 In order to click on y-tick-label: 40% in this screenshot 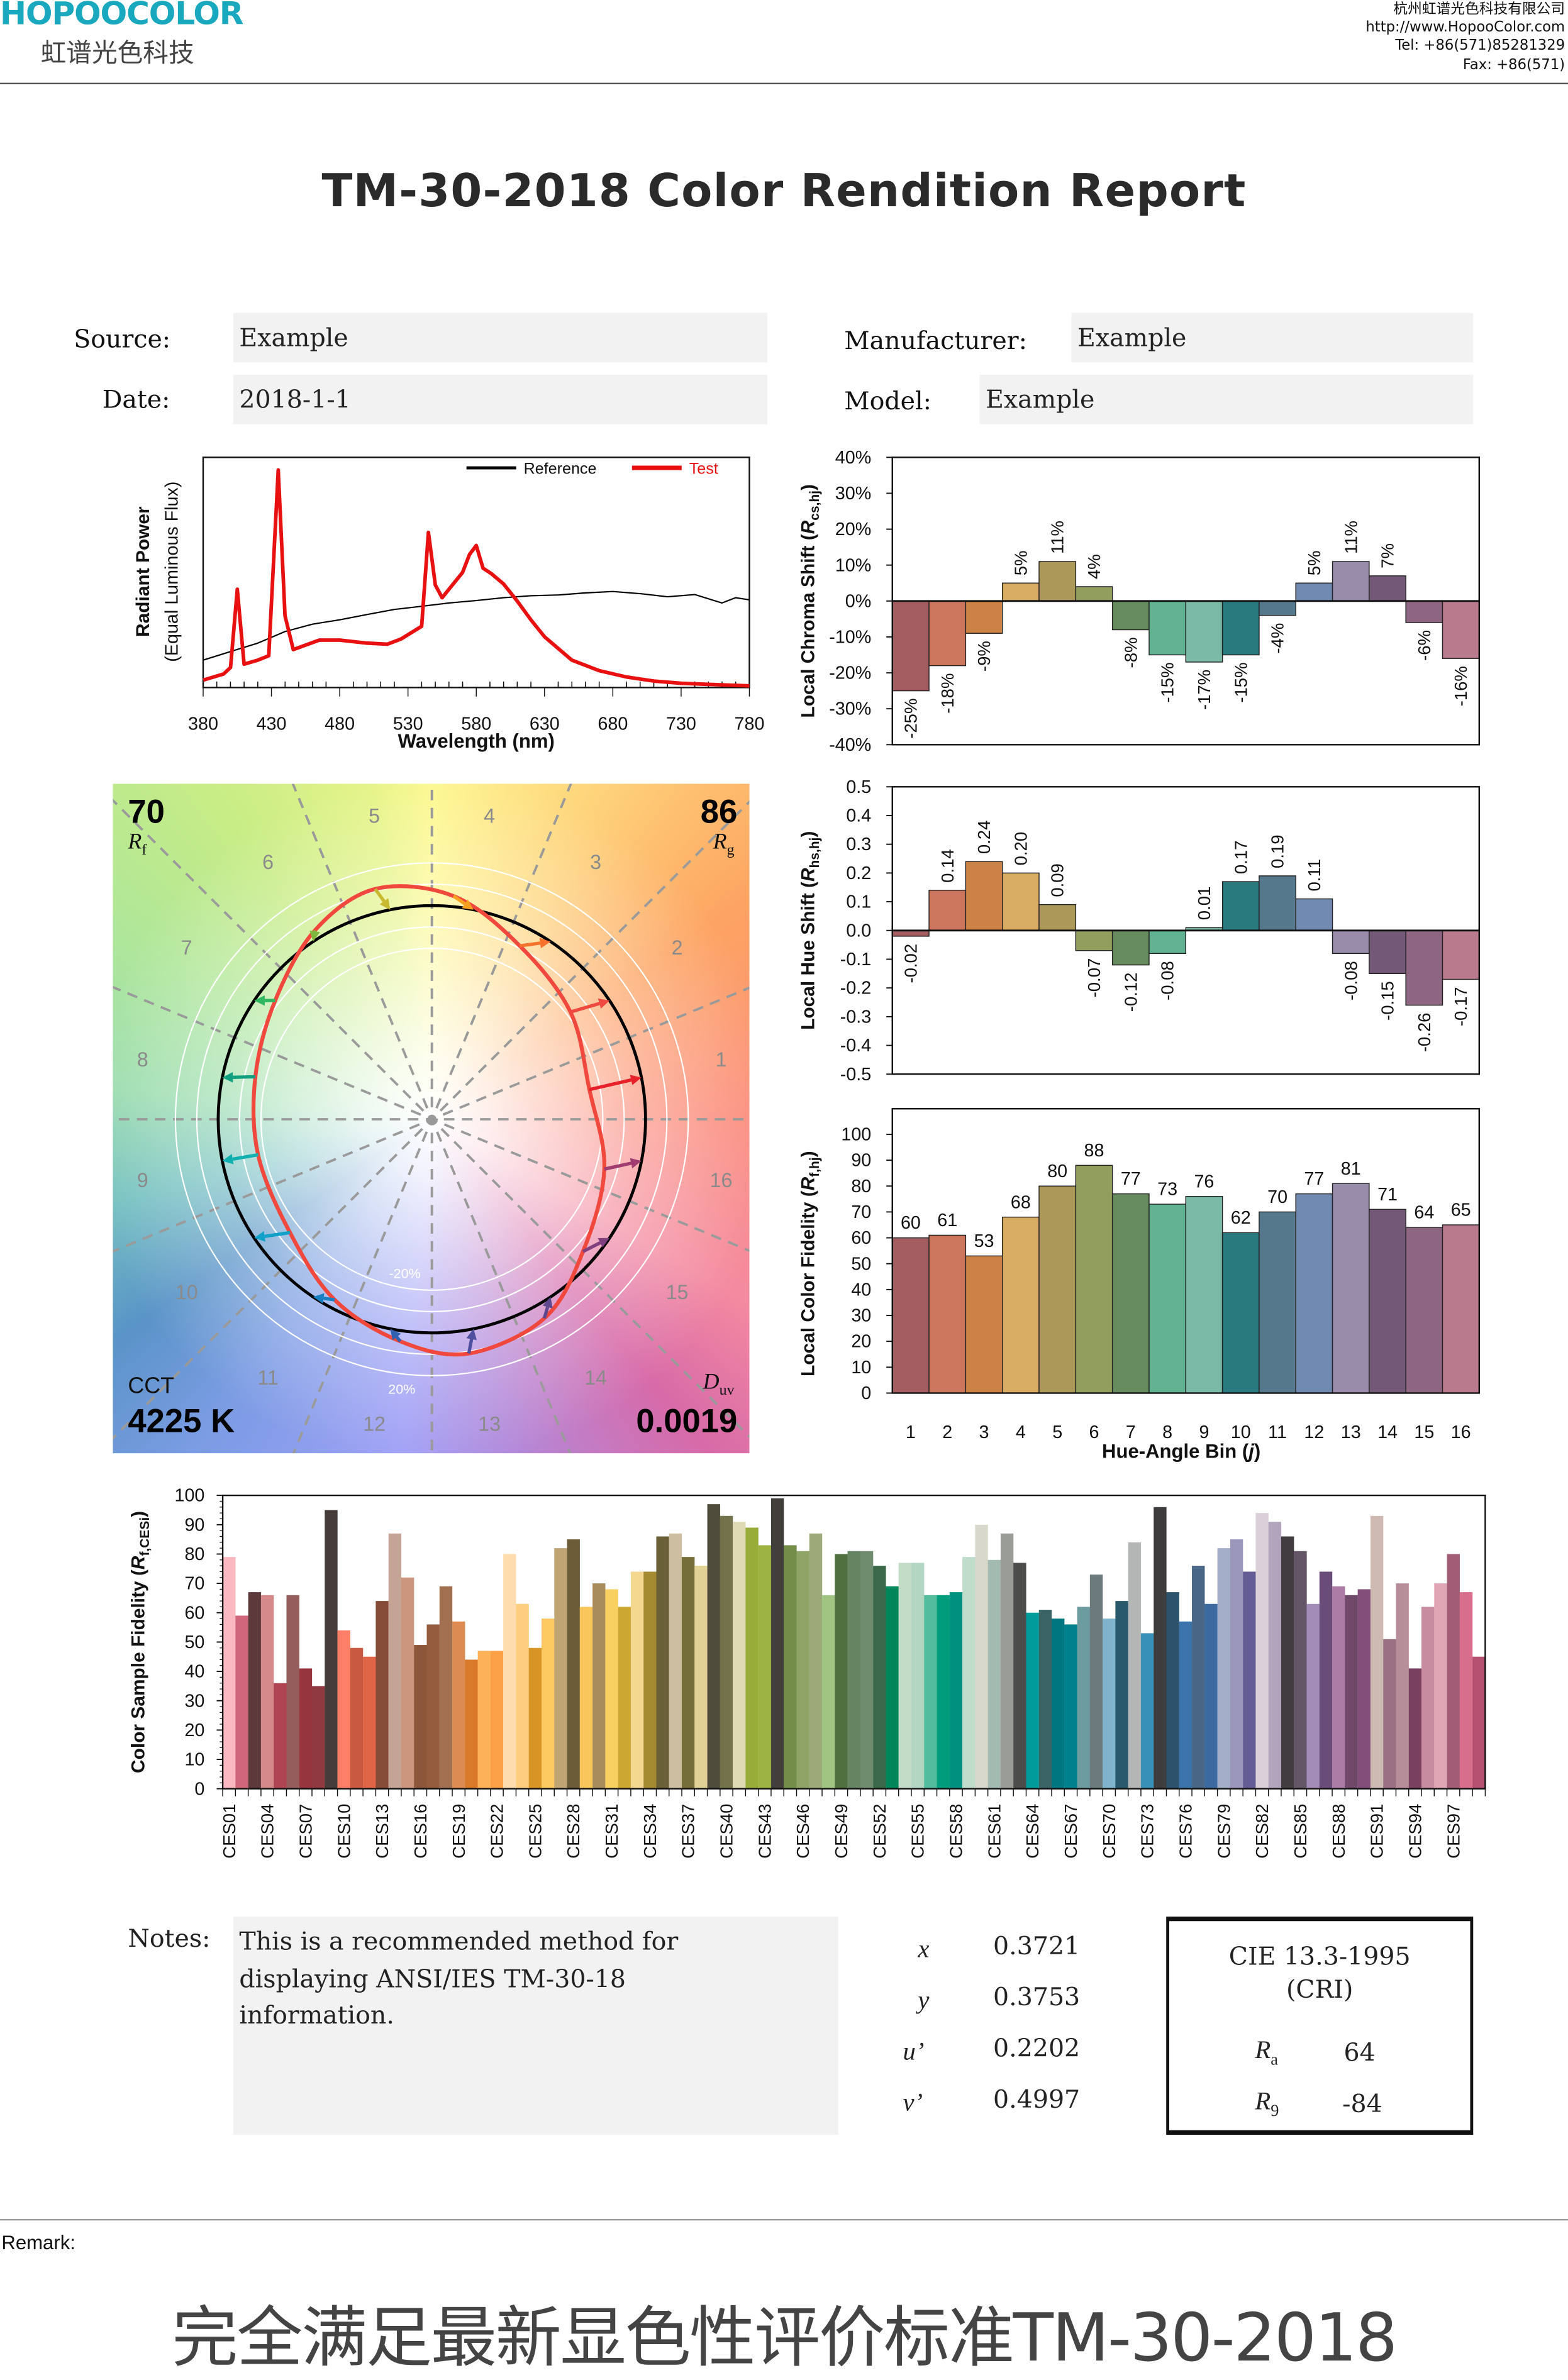, I will do `click(853, 458)`.